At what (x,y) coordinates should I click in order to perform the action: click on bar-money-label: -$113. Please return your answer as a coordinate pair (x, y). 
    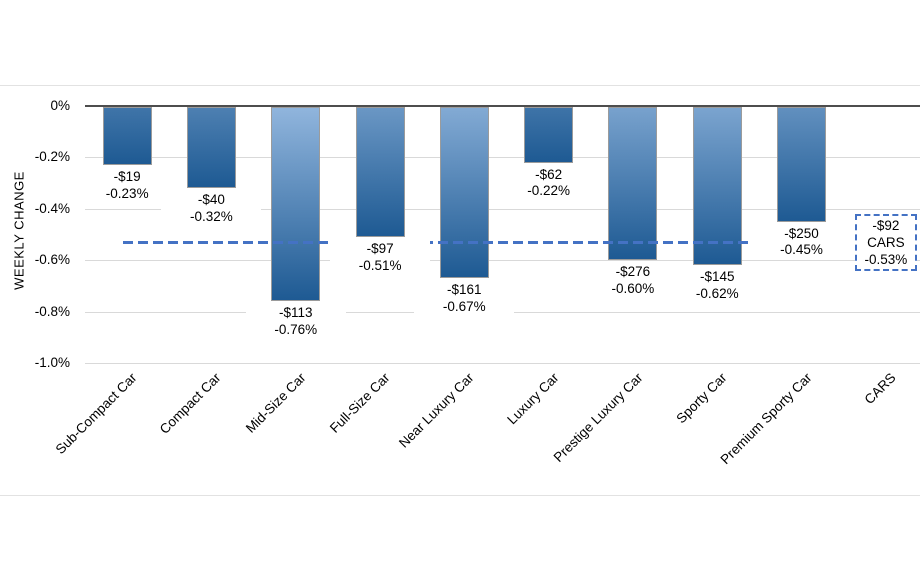
    Looking at the image, I should click on (296, 313).